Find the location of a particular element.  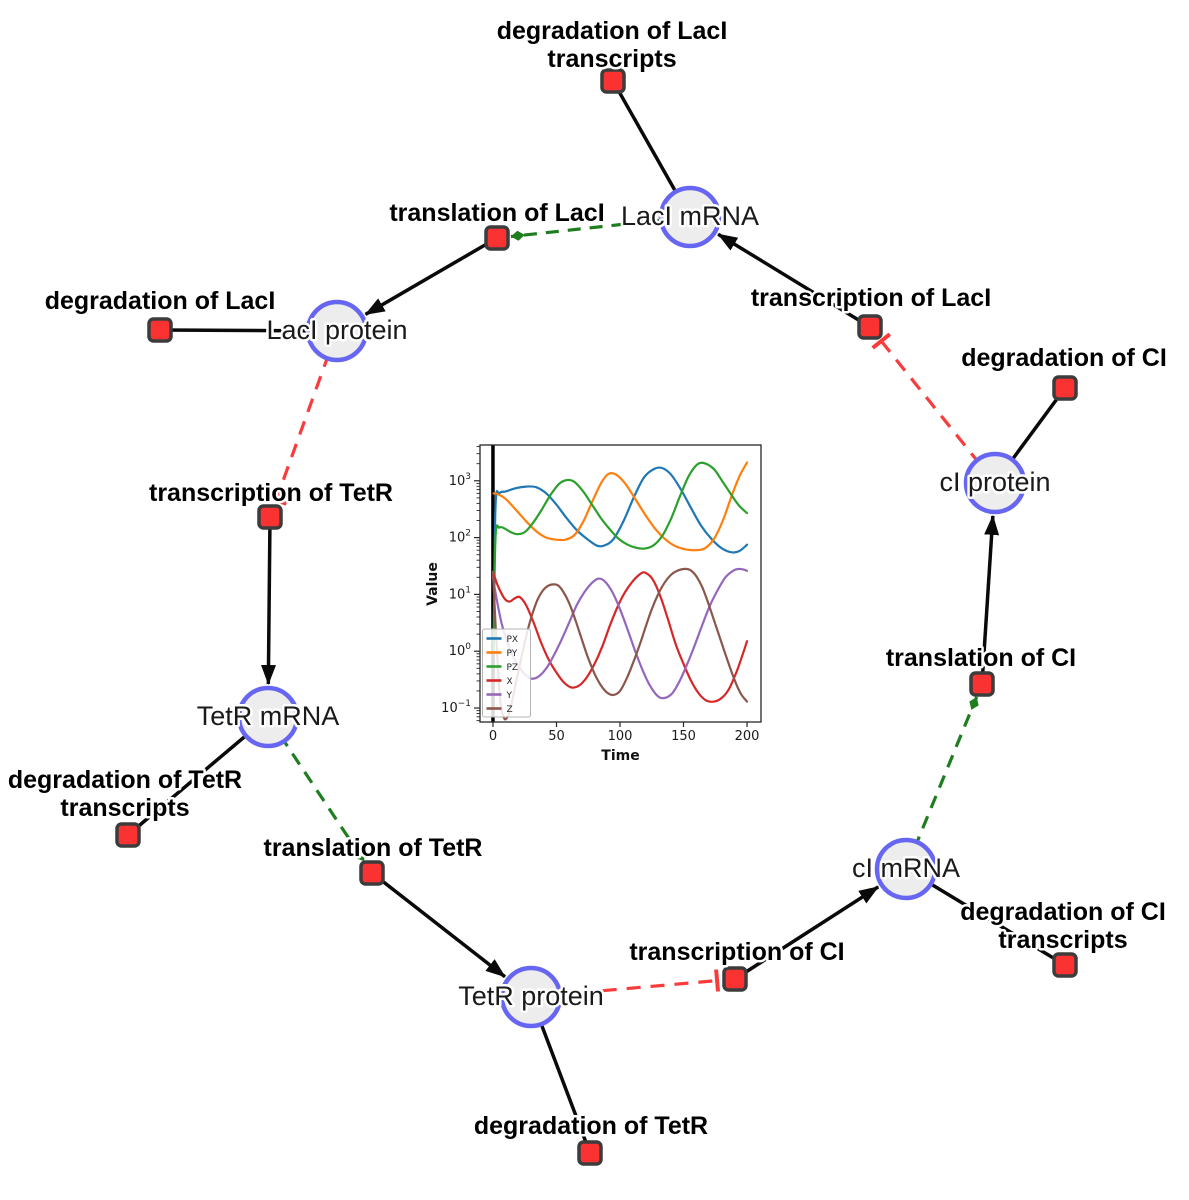

reaction-square-deg_ci_transcripts is located at coordinates (1065, 965).